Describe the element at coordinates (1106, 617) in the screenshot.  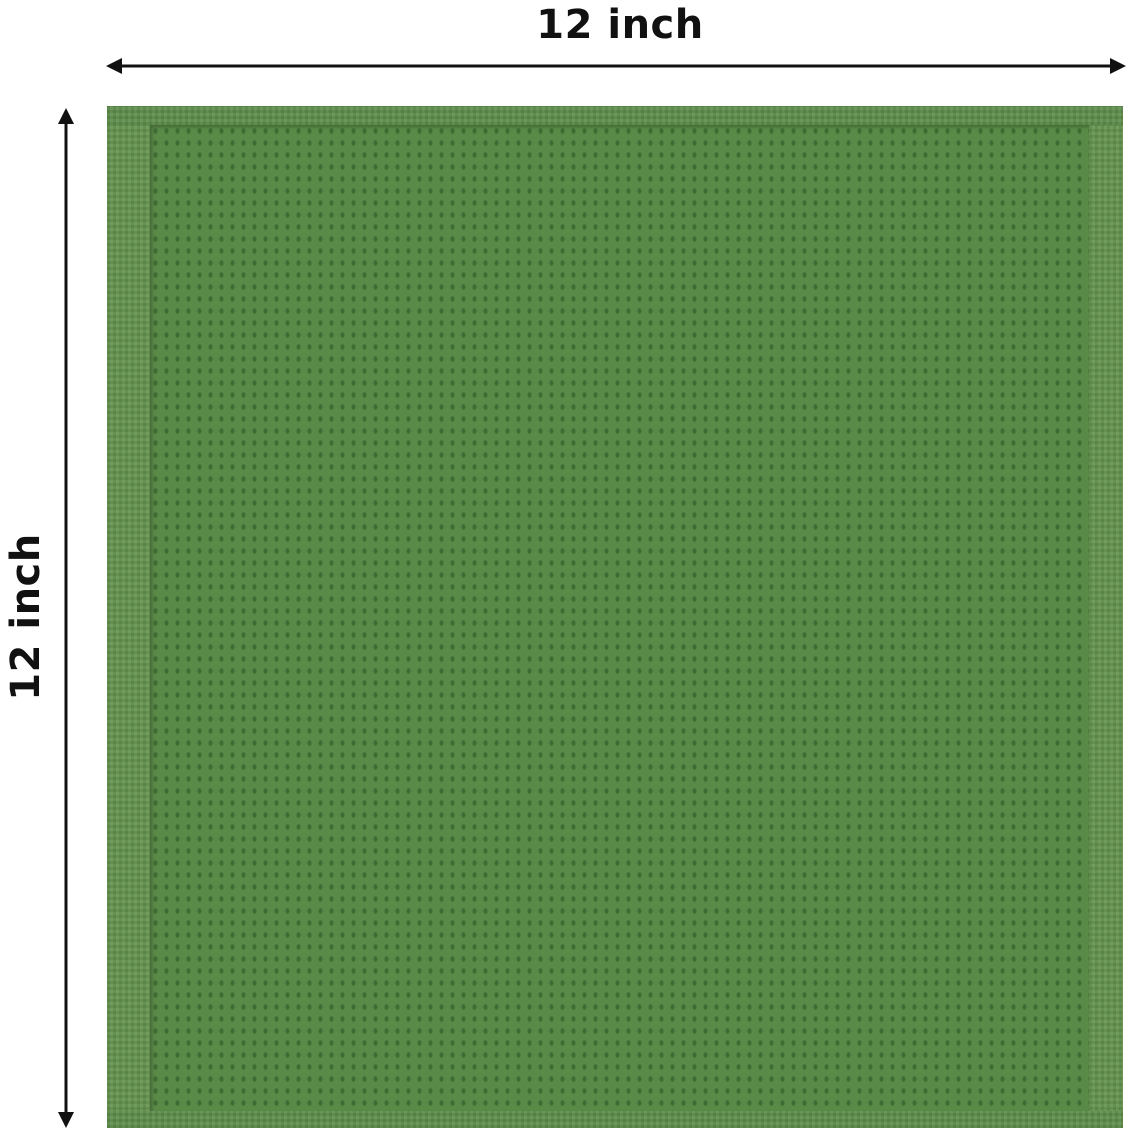
I see `cloth-hem-right` at that location.